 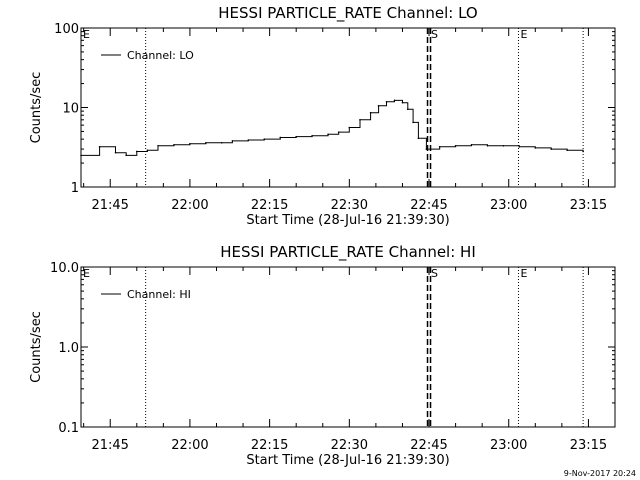 What do you see at coordinates (68, 348) in the screenshot?
I see `y-tick-label: 1.0` at bounding box center [68, 348].